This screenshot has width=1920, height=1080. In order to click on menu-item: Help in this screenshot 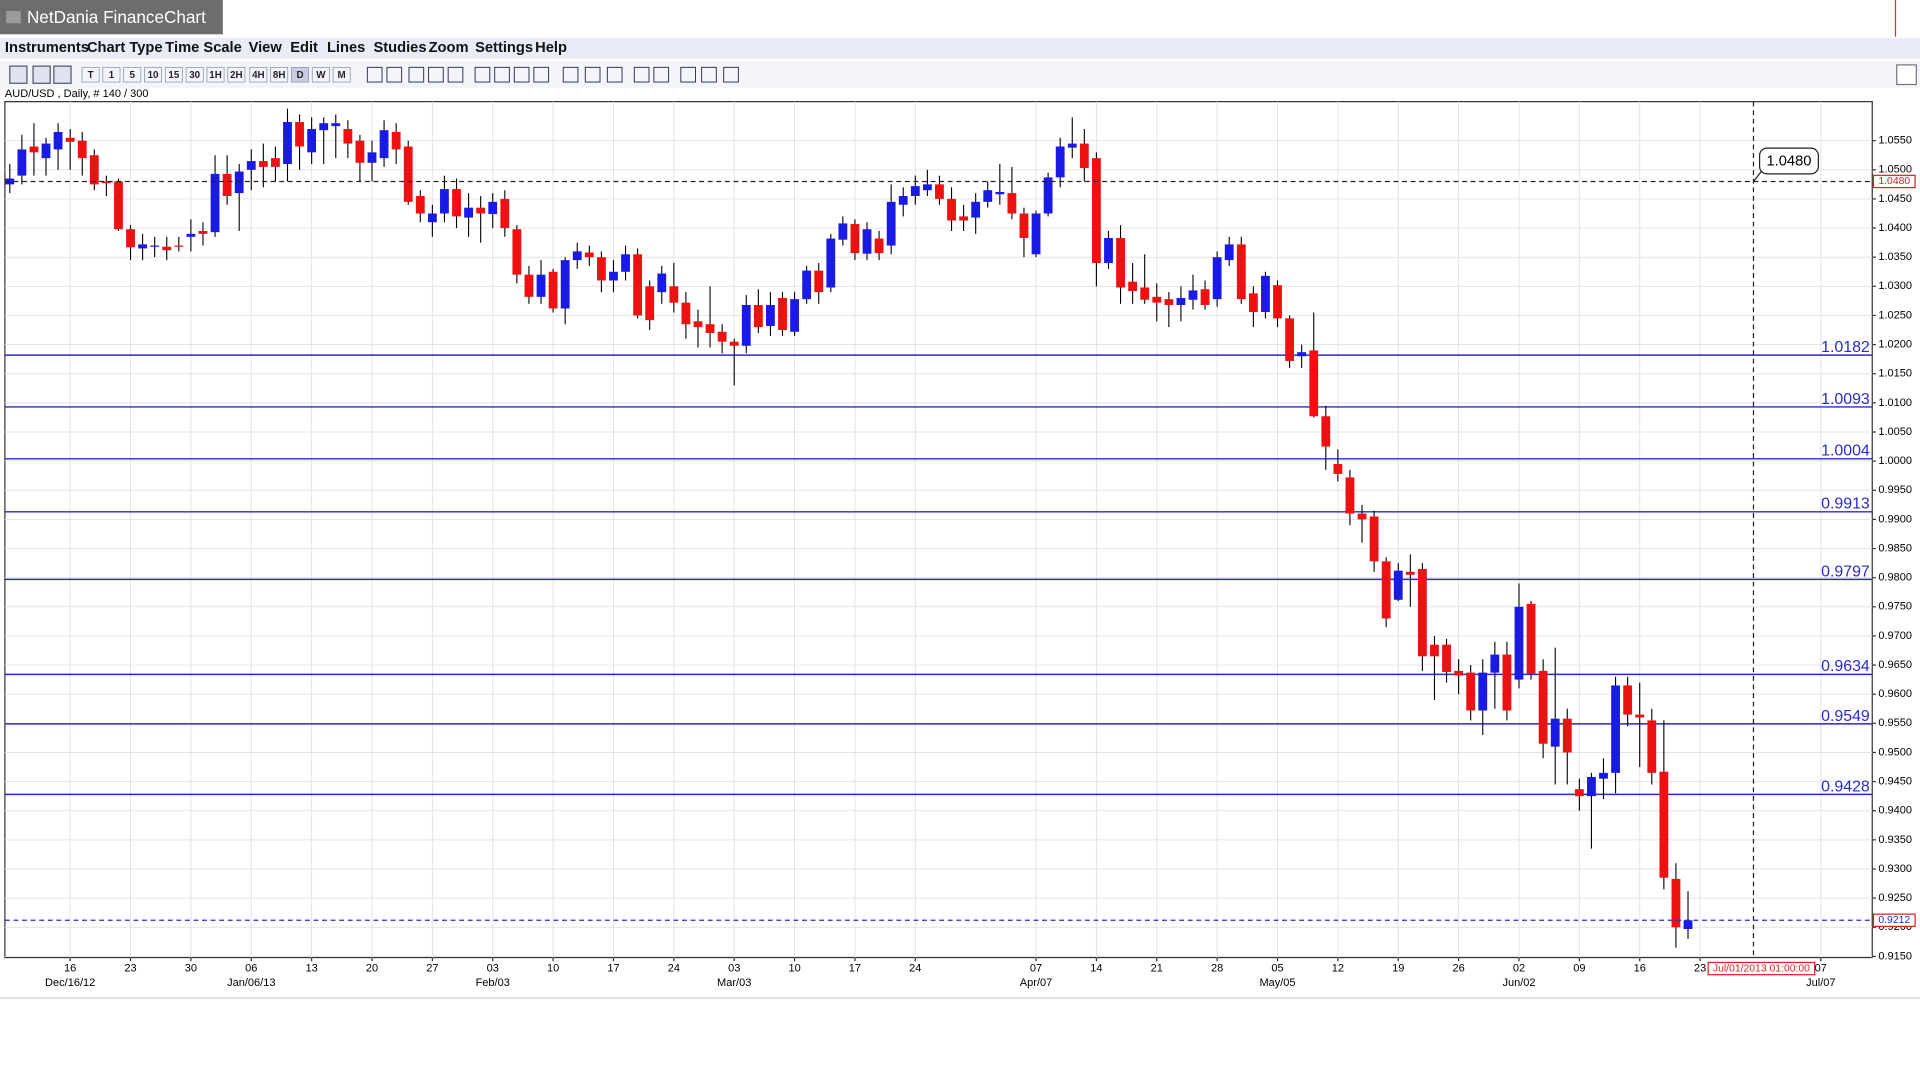, I will do `click(551, 48)`.